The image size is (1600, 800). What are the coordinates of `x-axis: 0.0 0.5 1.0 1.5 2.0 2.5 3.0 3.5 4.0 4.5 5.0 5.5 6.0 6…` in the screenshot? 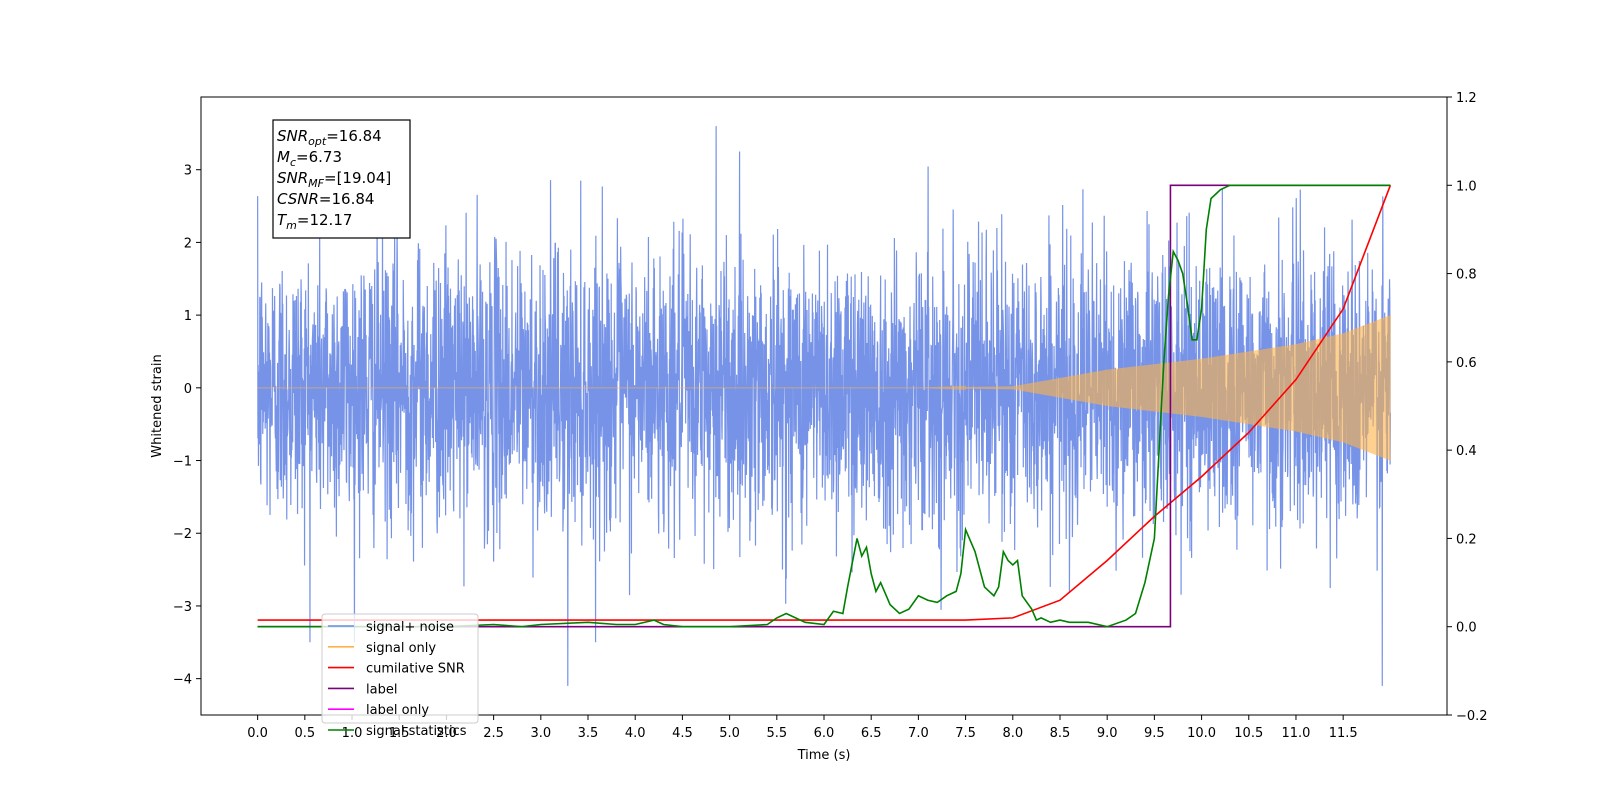 It's located at (802, 728).